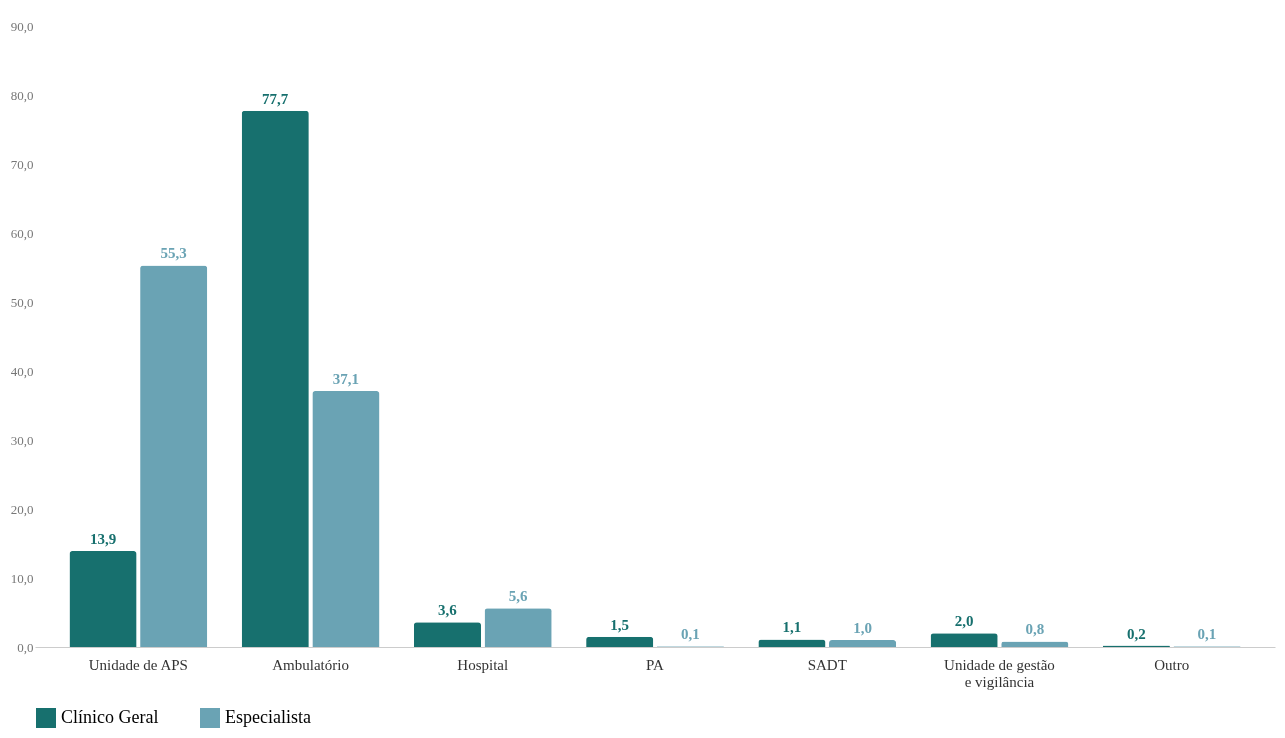 This screenshot has width=1285, height=738. Describe the element at coordinates (655, 664) in the screenshot. I see `x-tick-label: PA` at that location.